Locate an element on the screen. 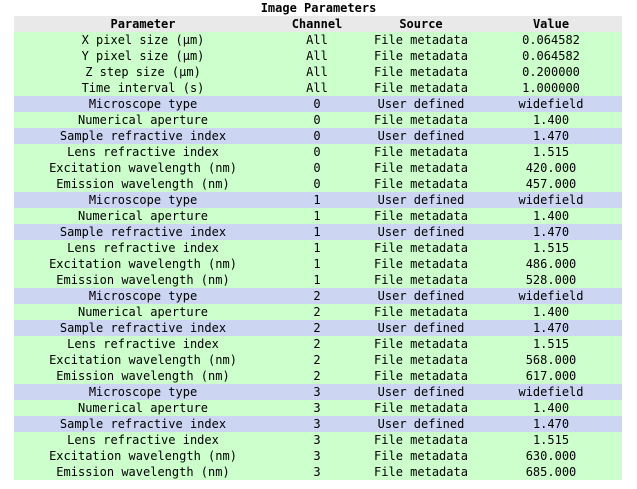 The height and width of the screenshot is (489, 637). column-header-parameter: Parameter is located at coordinates (143, 24).